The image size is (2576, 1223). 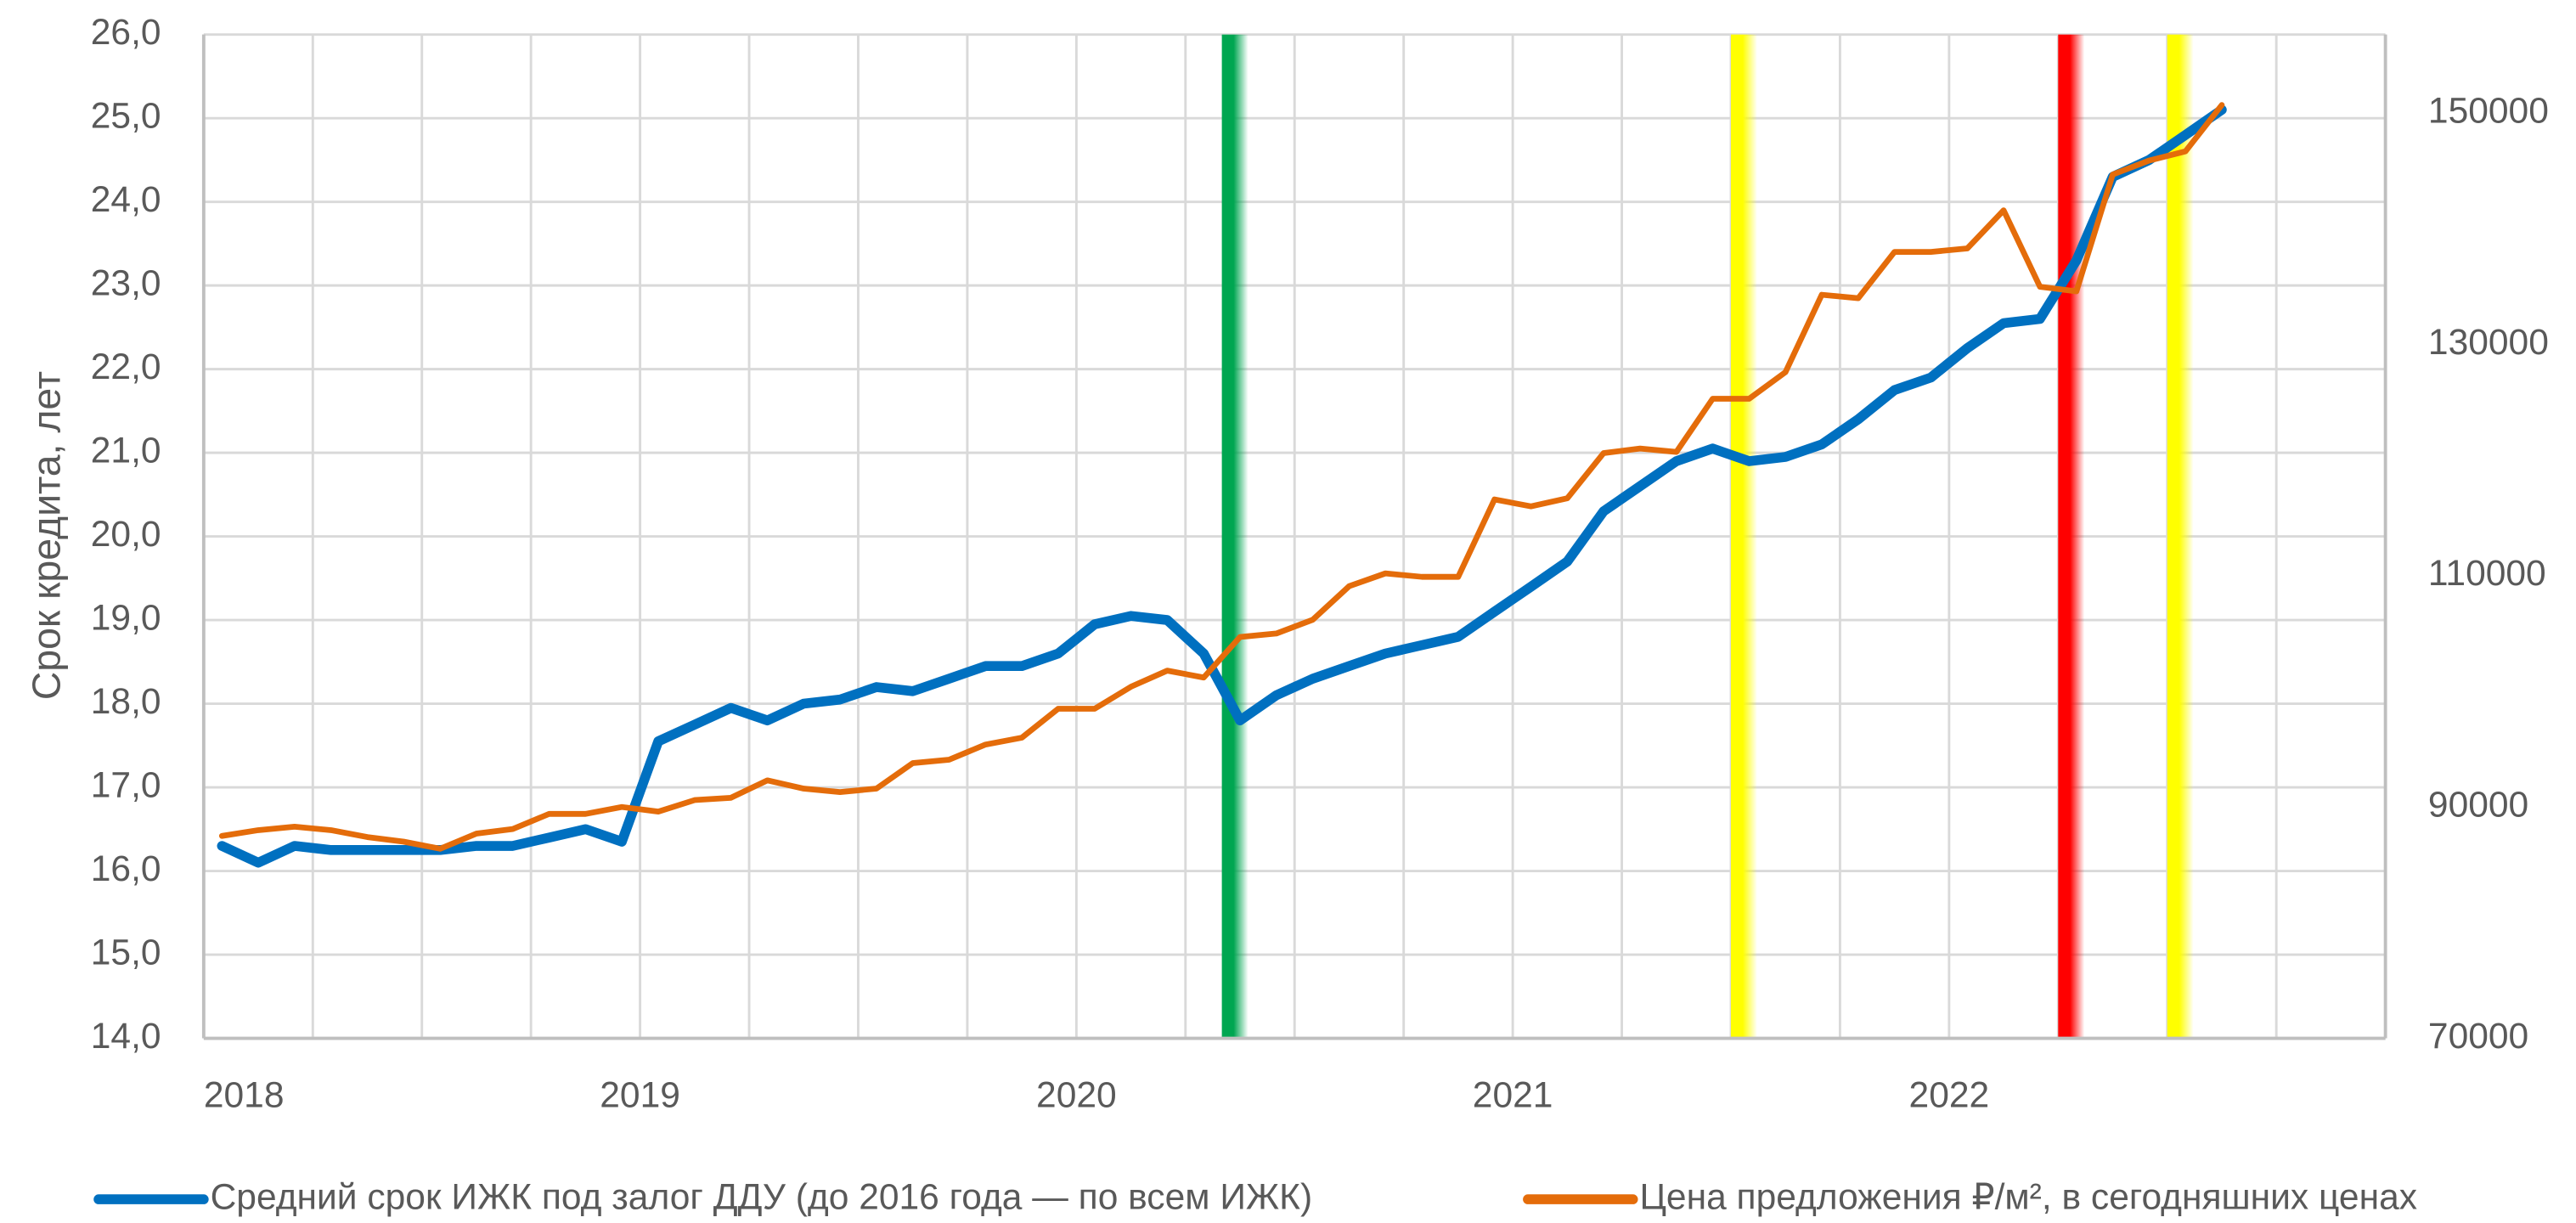 What do you see at coordinates (126, 701) in the screenshot?
I see `y-tick-label: 18,0` at bounding box center [126, 701].